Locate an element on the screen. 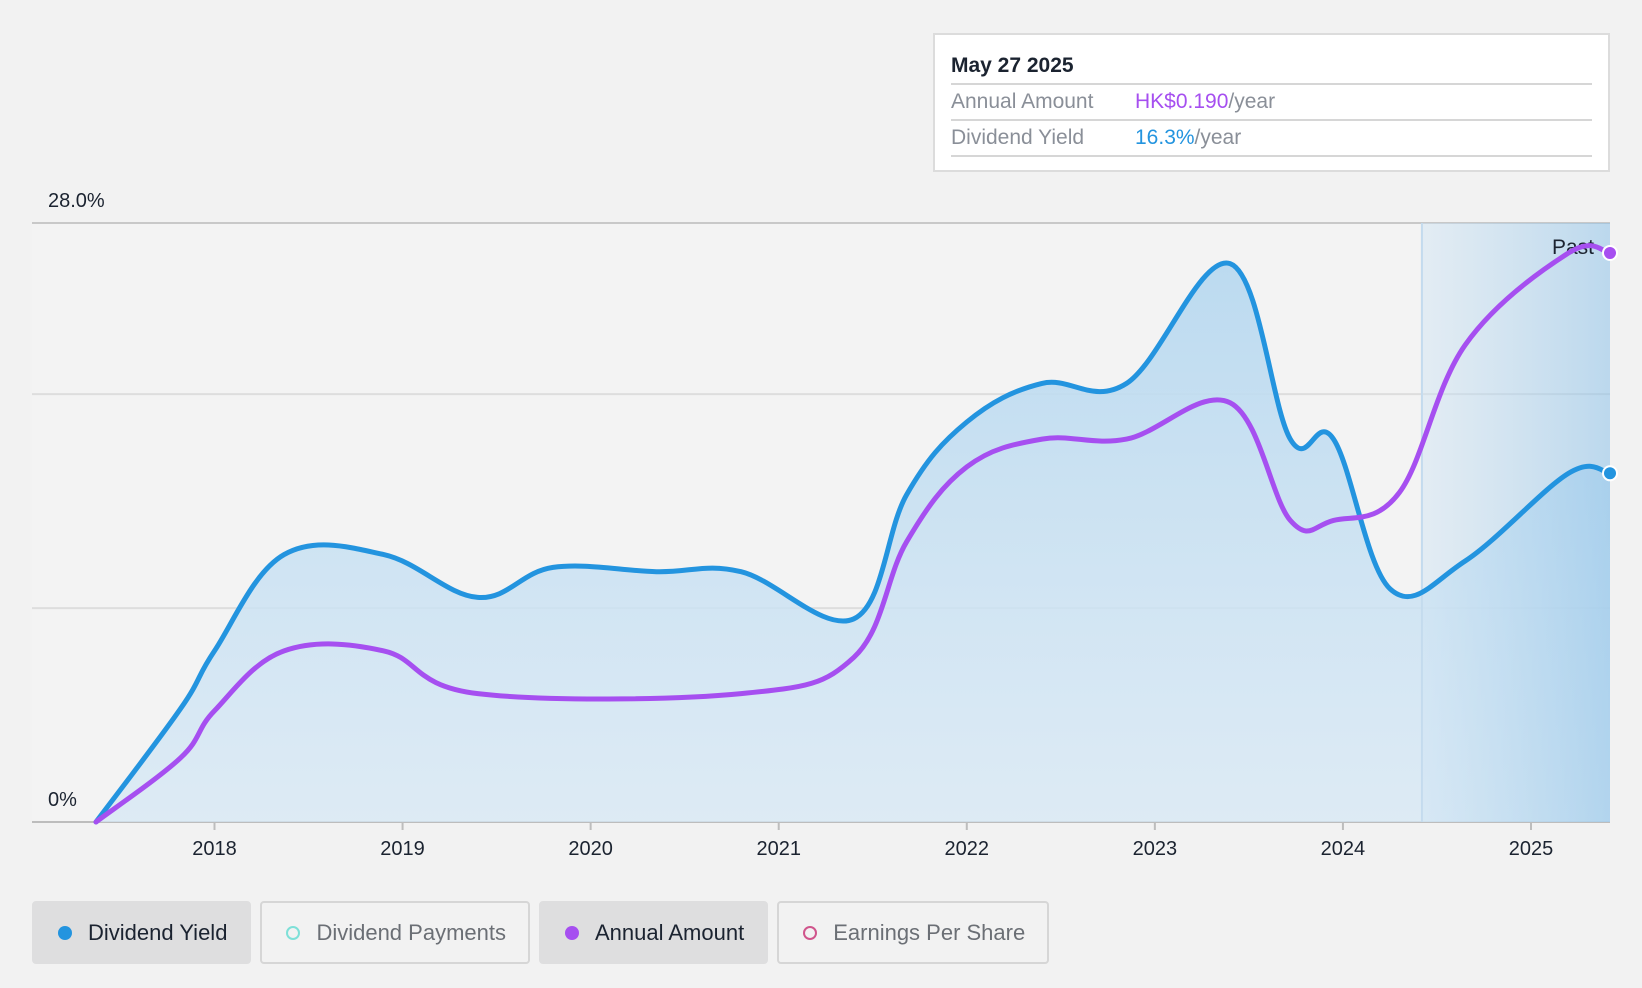 The image size is (1642, 988). legend-label: Earnings Per Share is located at coordinates (929, 932).